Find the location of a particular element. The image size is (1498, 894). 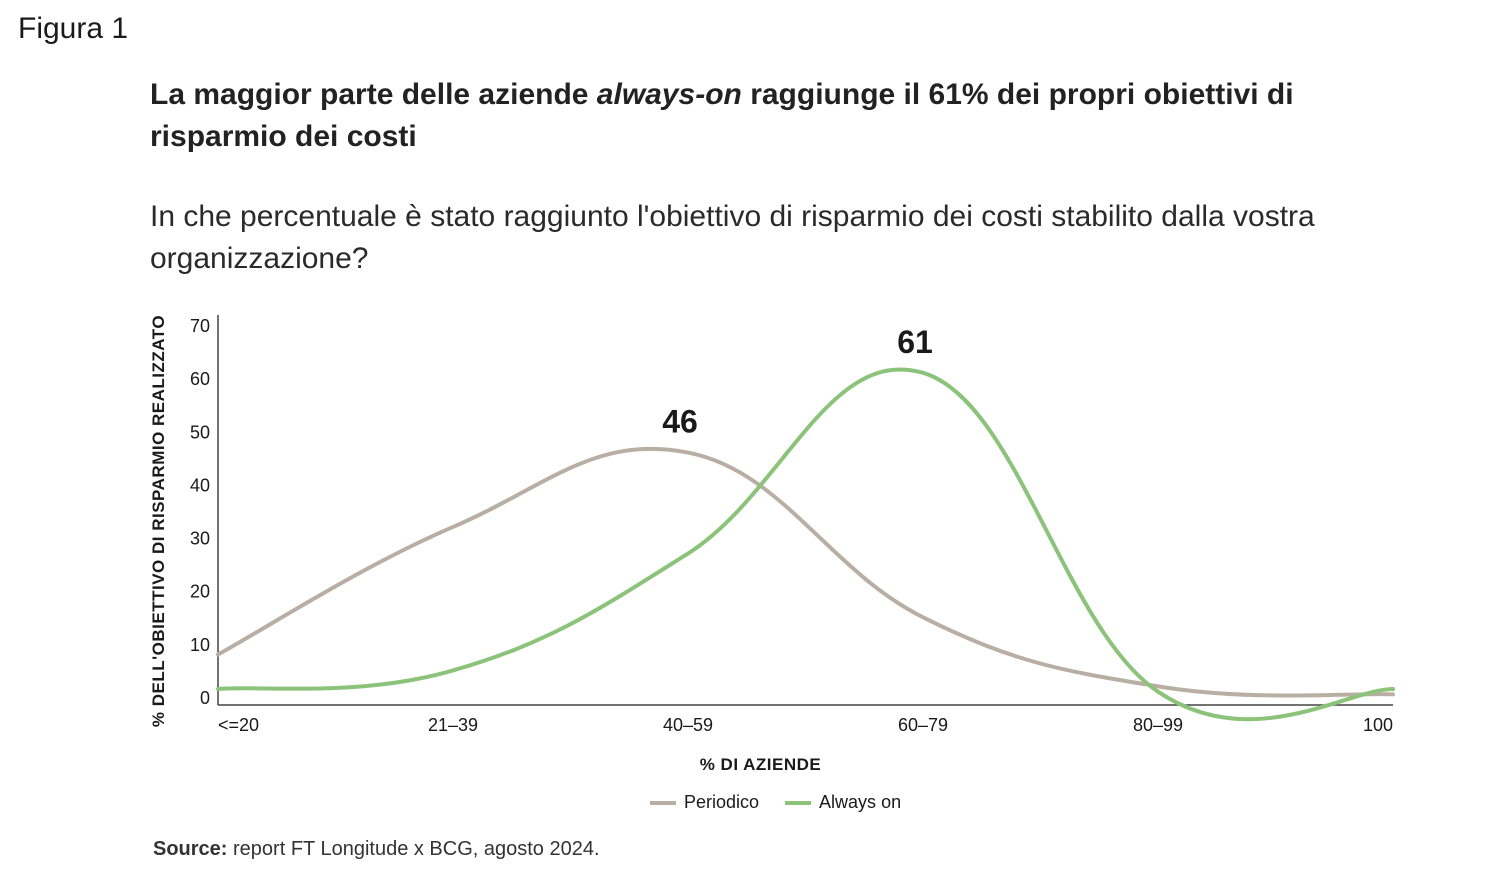

y-tick-label: 30 is located at coordinates (200, 539).